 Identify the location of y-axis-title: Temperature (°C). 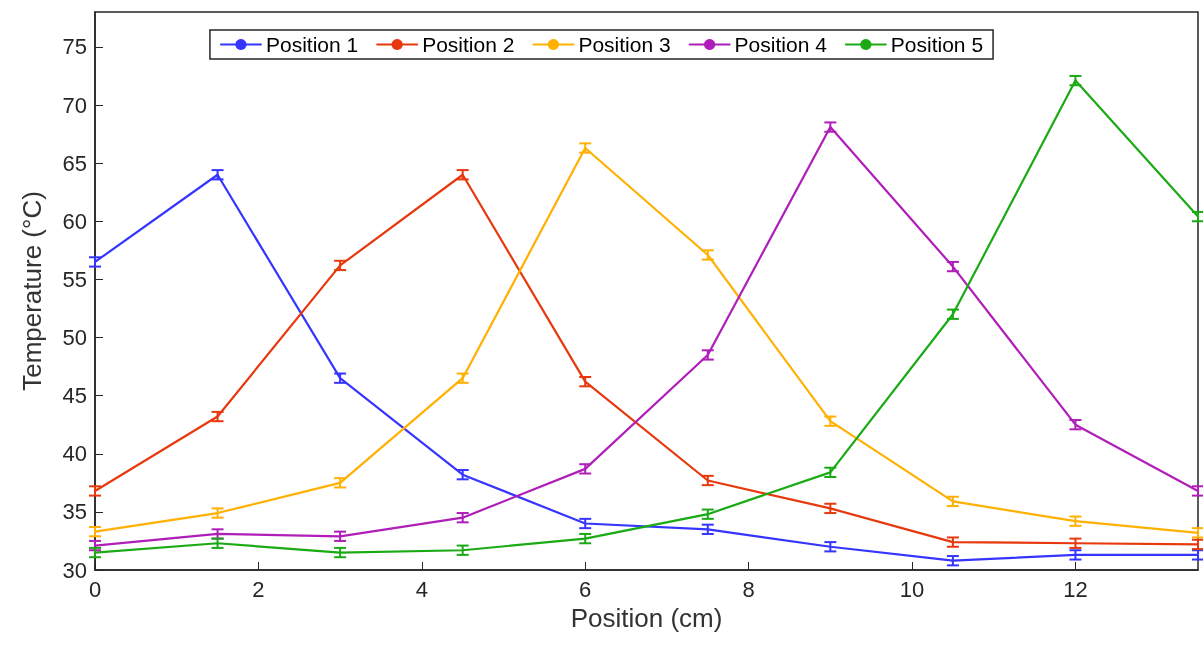
(32, 291).